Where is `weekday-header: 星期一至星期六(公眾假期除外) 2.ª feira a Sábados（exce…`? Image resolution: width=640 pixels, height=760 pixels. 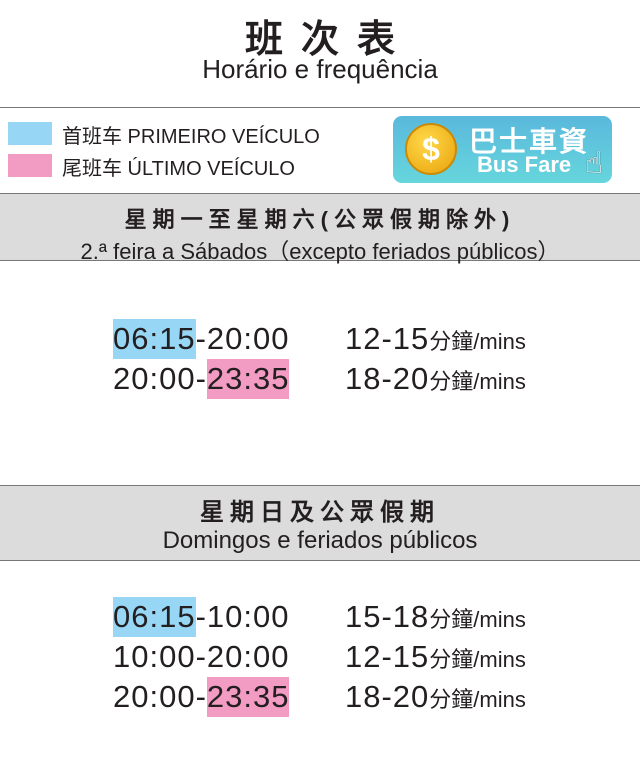
weekday-header: 星期一至星期六(公眾假期除外) 2.ª feira a Sábados（exce… is located at coordinates (320, 228).